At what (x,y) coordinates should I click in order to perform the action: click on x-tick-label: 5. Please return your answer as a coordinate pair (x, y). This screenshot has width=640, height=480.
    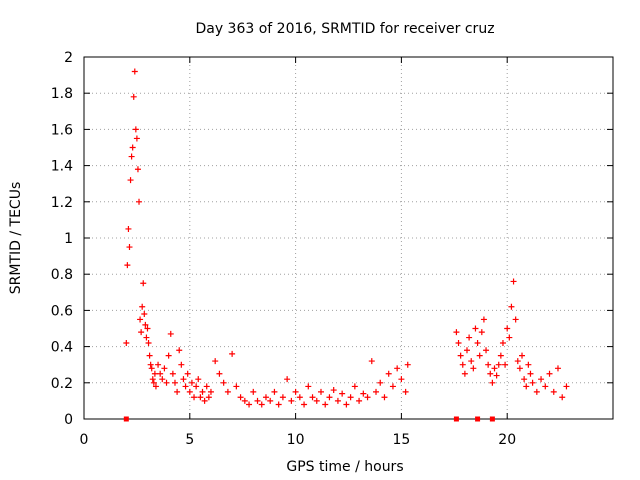
    Looking at the image, I should click on (189, 440).